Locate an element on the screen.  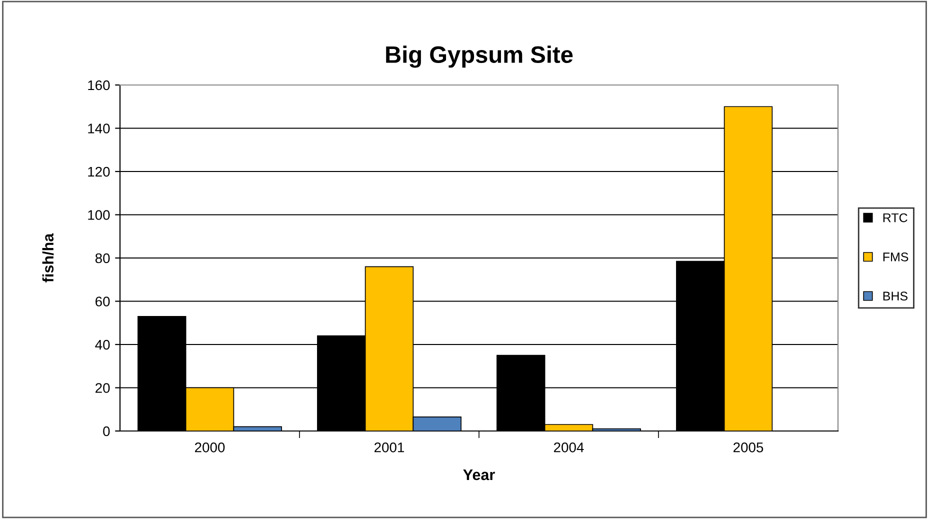
y-tick-label: 20 is located at coordinates (103, 388).